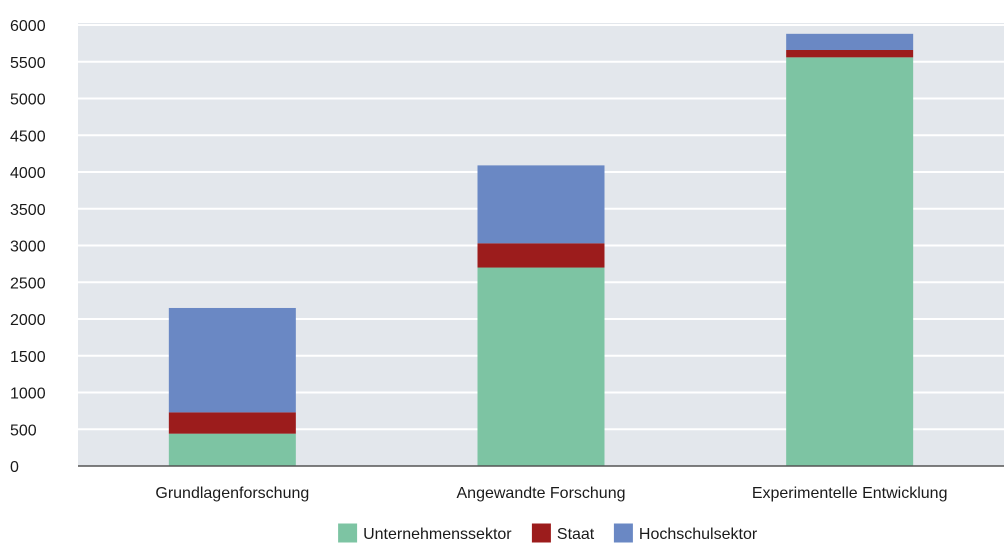  Describe the element at coordinates (28, 26) in the screenshot. I see `y-tick-label: 6000` at that location.